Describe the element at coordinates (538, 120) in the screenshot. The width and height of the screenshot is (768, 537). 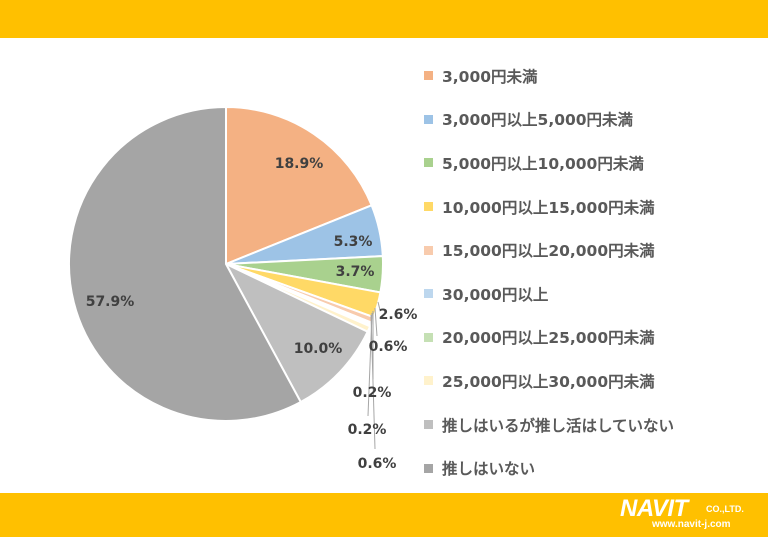
I see `legend-label-1: 3,000円以上5,000円未満` at that location.